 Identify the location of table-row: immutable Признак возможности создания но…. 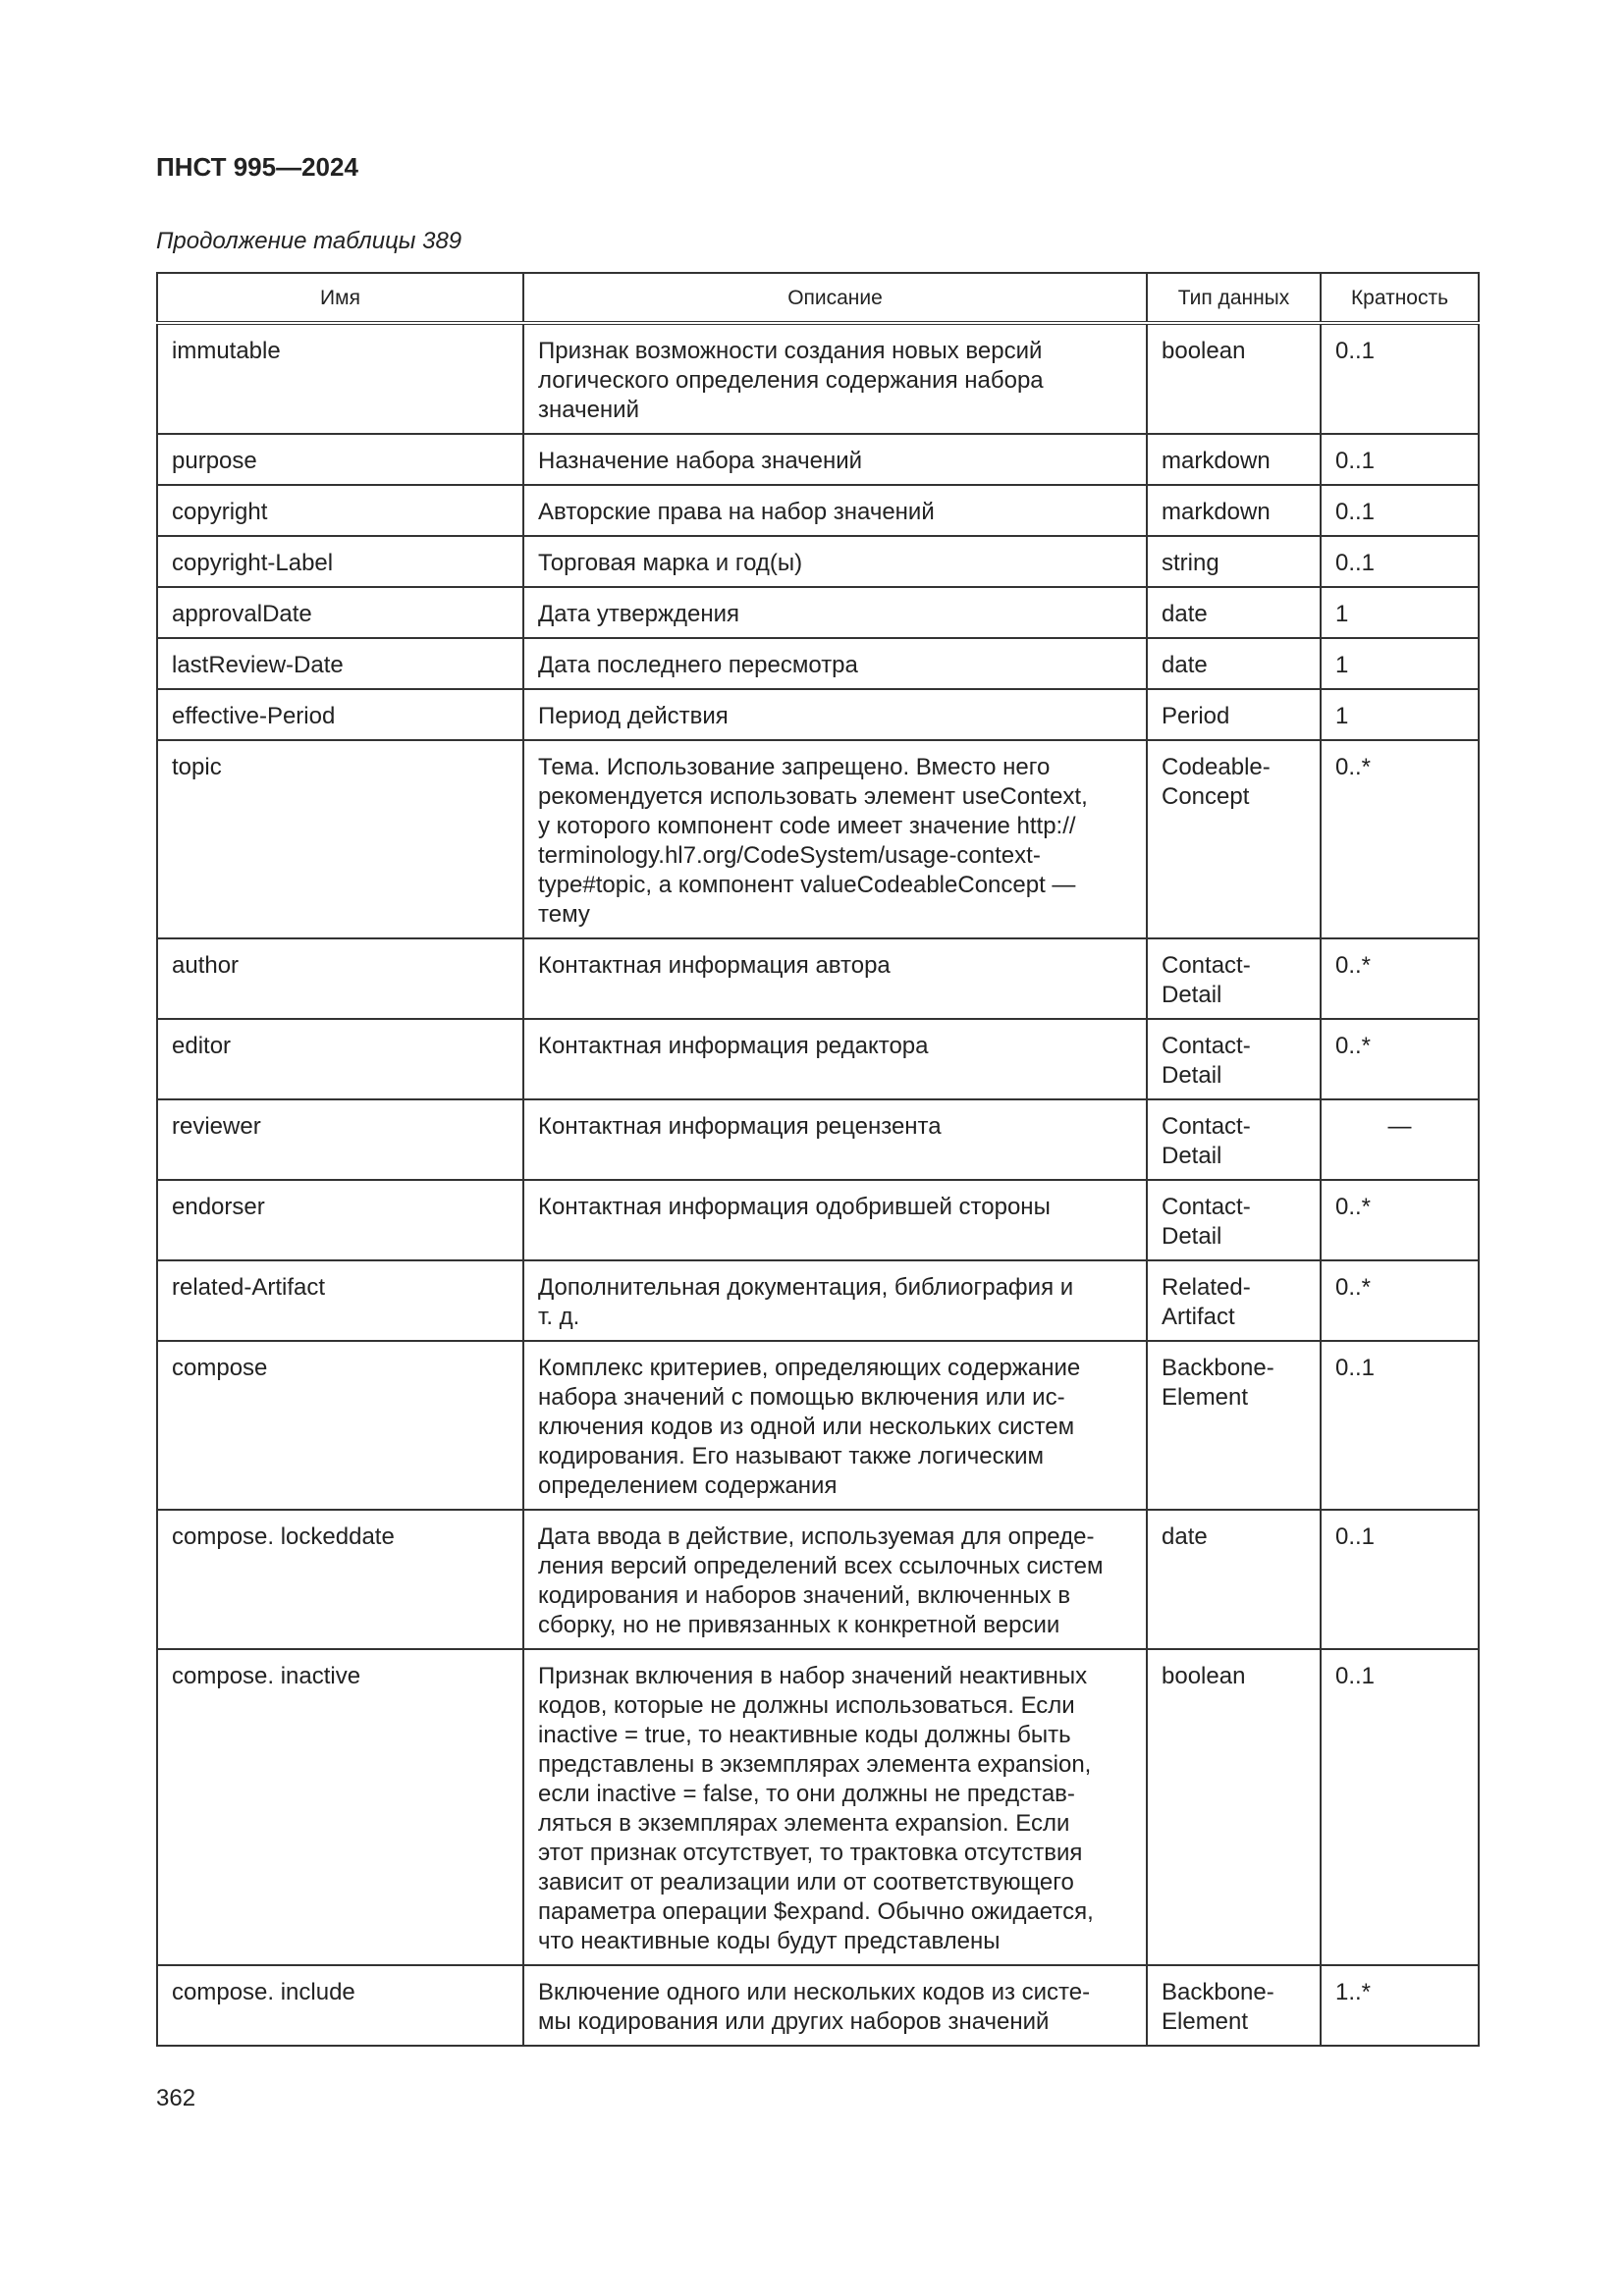
(818, 378).